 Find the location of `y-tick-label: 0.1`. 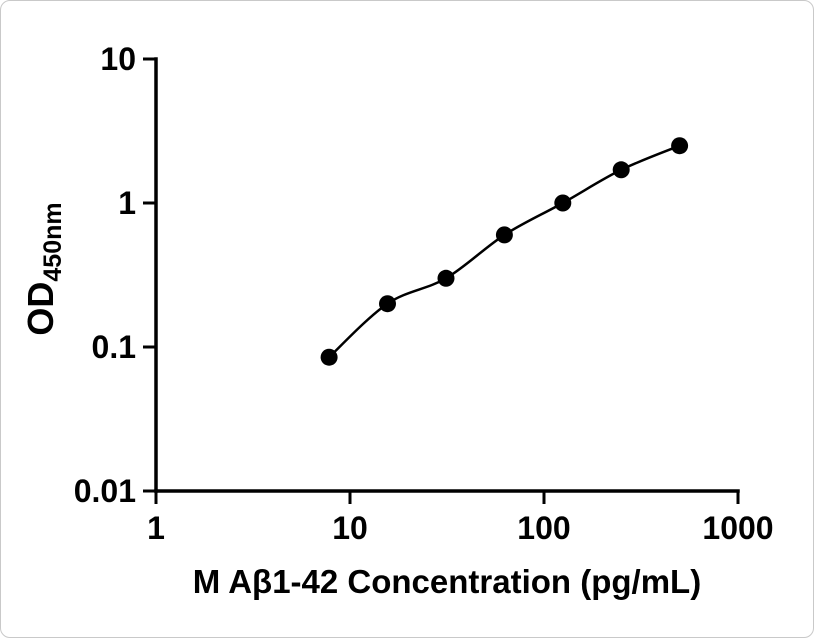

y-tick-label: 0.1 is located at coordinates (114, 347).